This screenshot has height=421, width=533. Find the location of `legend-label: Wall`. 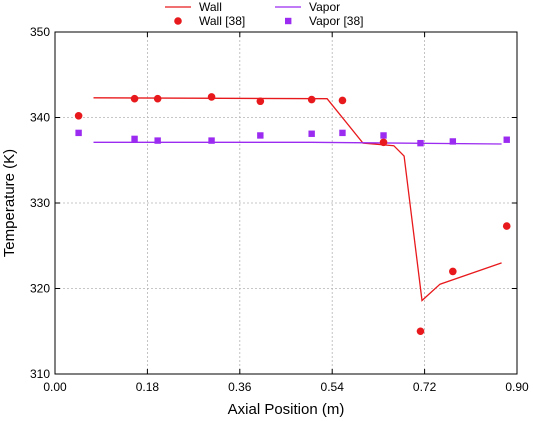

legend-label: Wall is located at coordinates (210, 7).